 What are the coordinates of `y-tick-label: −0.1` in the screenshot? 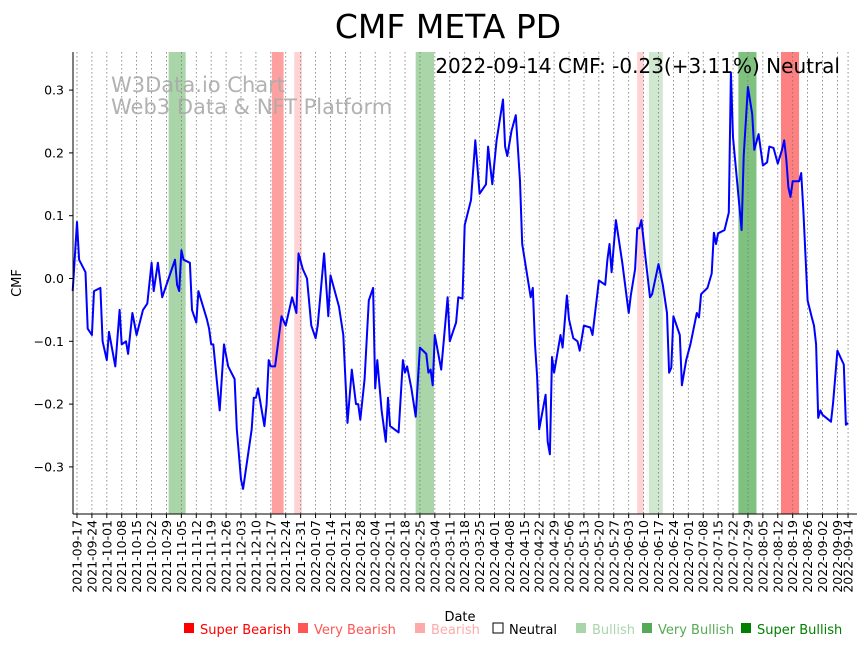 It's located at (49, 341).